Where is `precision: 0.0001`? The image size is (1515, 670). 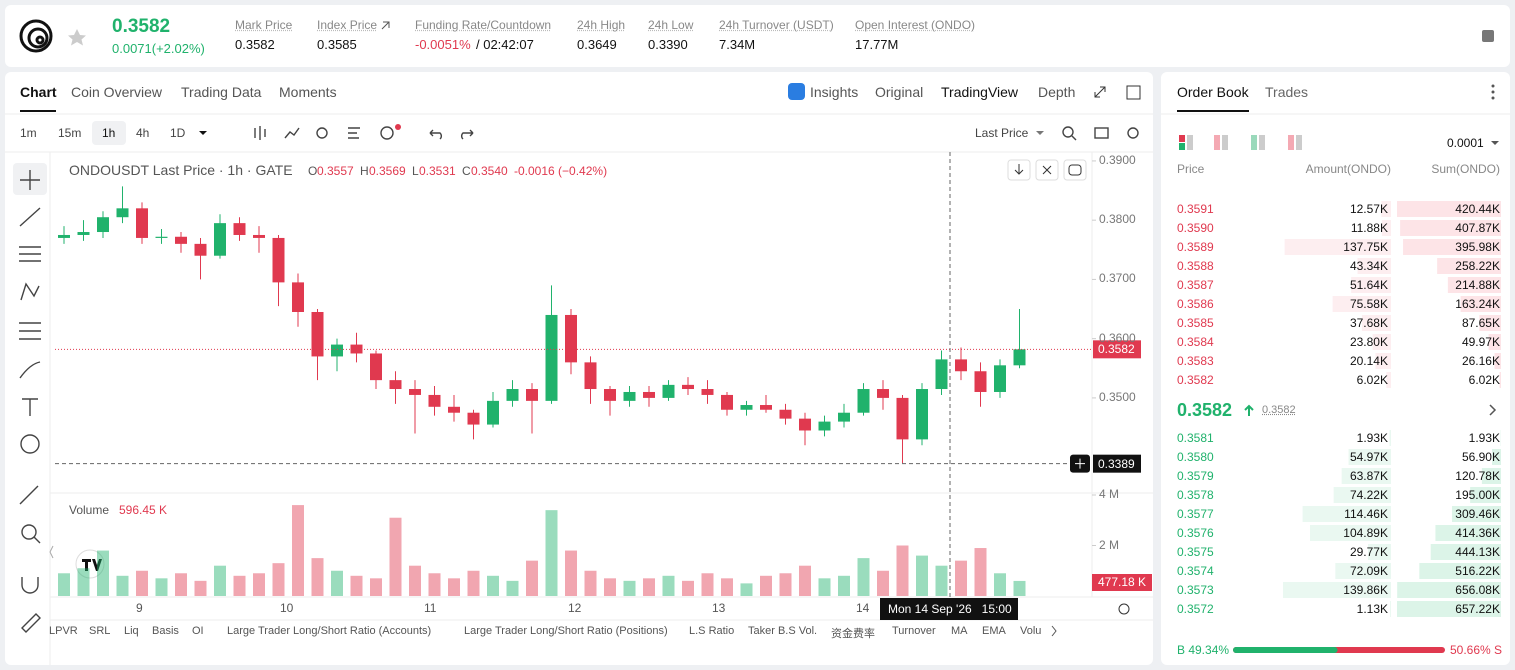
precision: 0.0001 is located at coordinates (1465, 143).